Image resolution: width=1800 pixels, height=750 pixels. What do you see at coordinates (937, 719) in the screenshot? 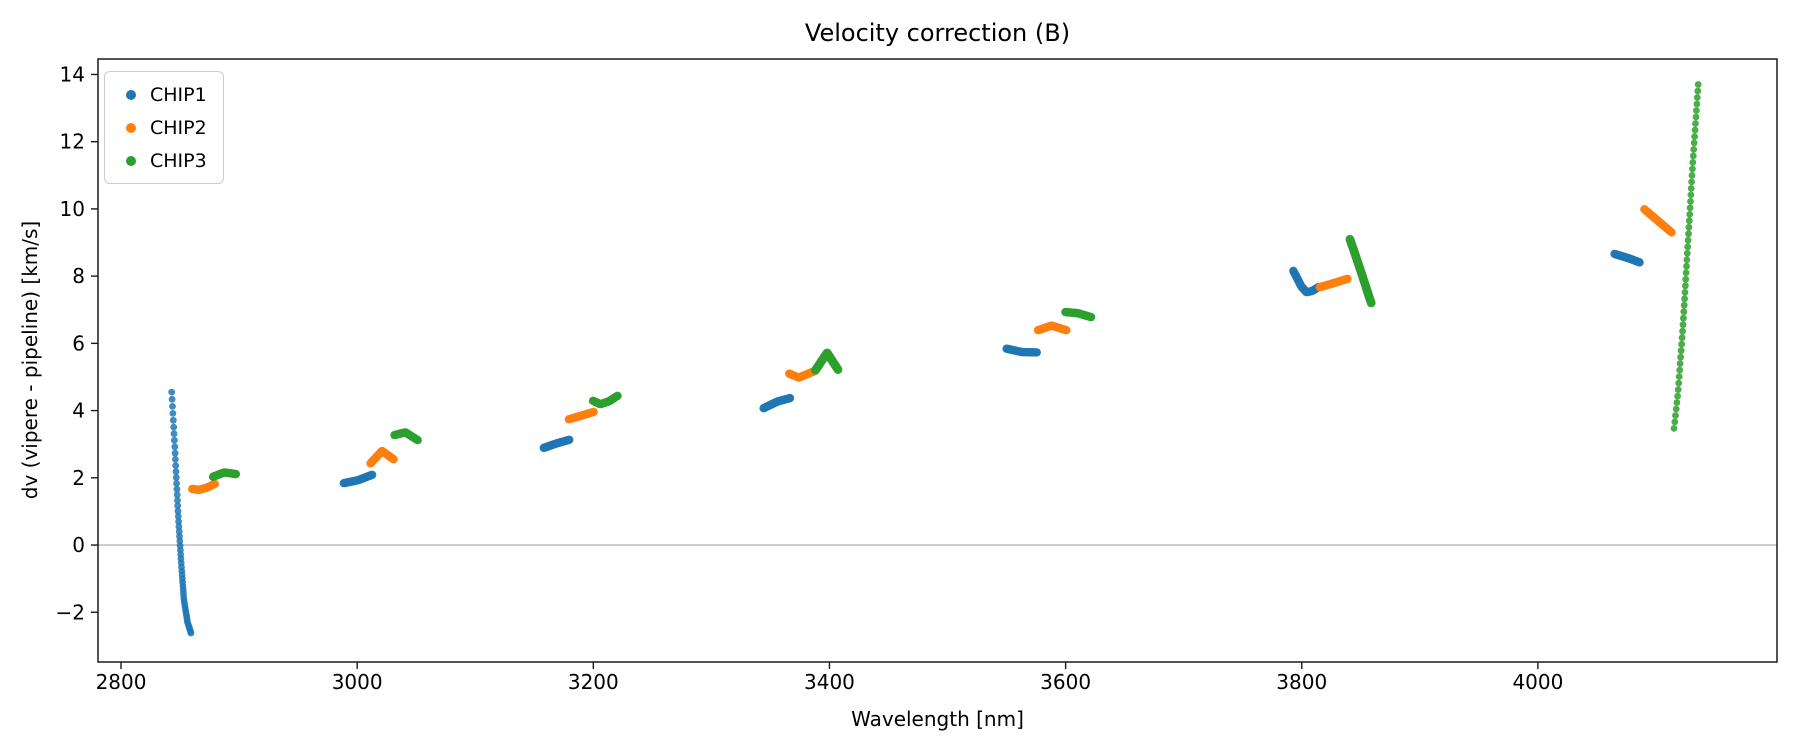
I see `x-axis-label: Wavelength [nm]` at bounding box center [937, 719].